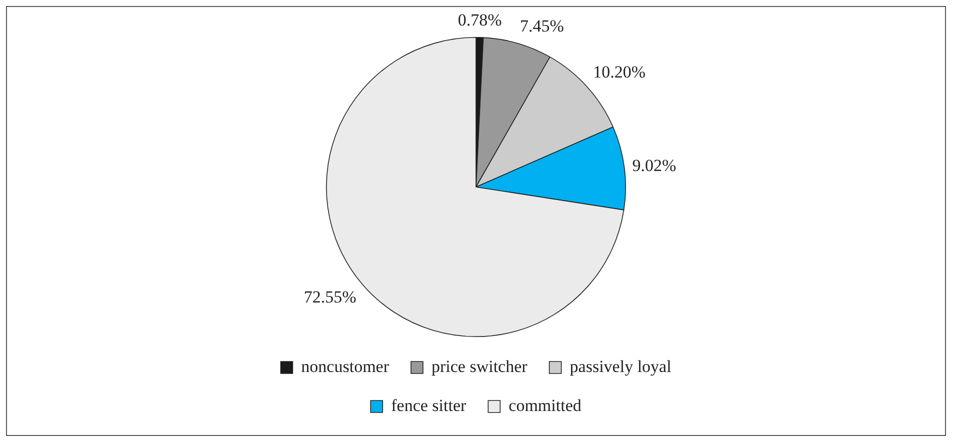 Image resolution: width=956 pixels, height=446 pixels. What do you see at coordinates (654, 166) in the screenshot?
I see `data-label: 9.02%` at bounding box center [654, 166].